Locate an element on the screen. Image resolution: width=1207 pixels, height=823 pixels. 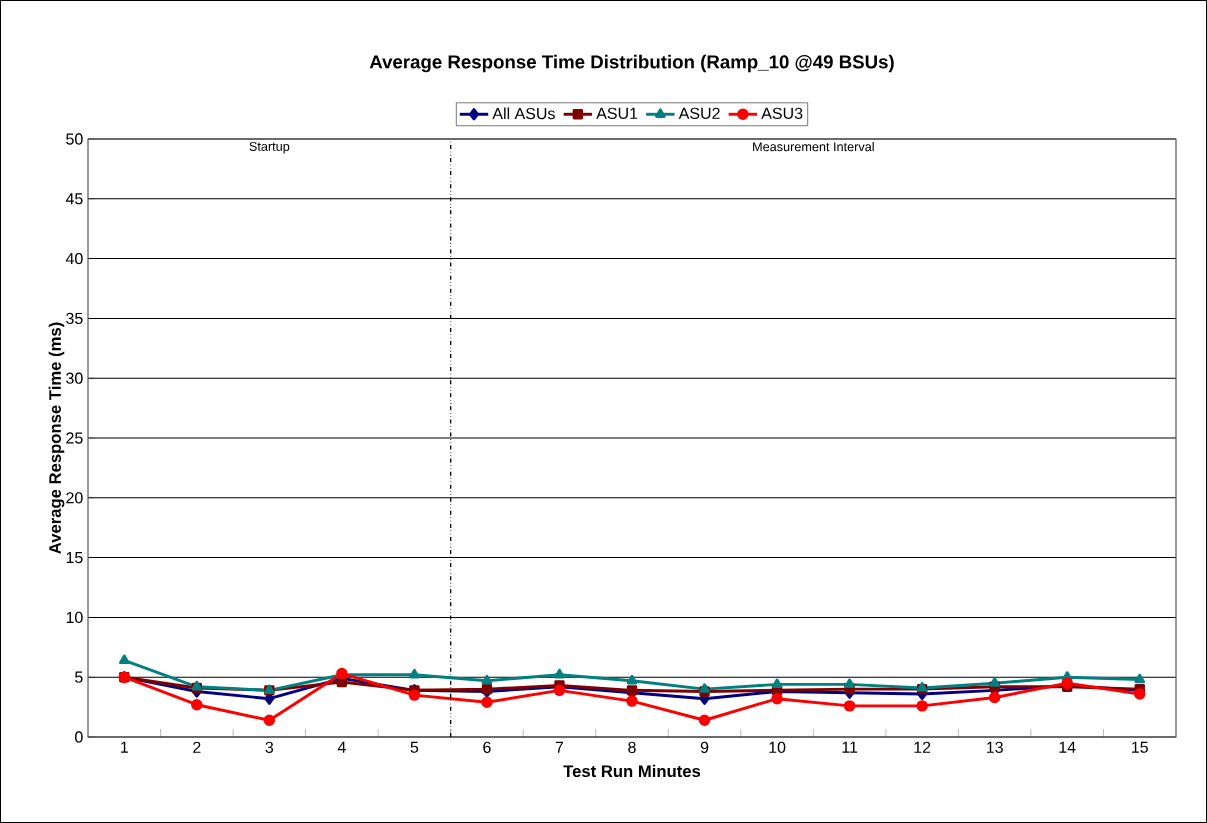
x-tick-label: 10 is located at coordinates (777, 747).